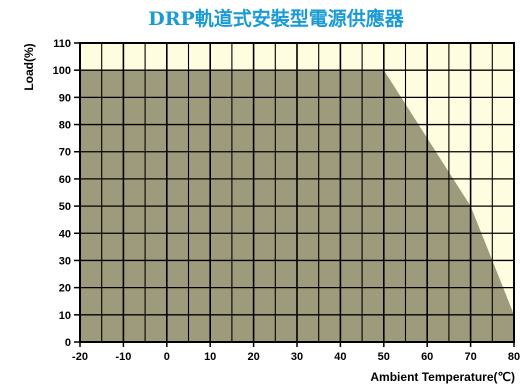 The image size is (522, 385). What do you see at coordinates (470, 357) in the screenshot?
I see `x-tick-label: 70` at bounding box center [470, 357].